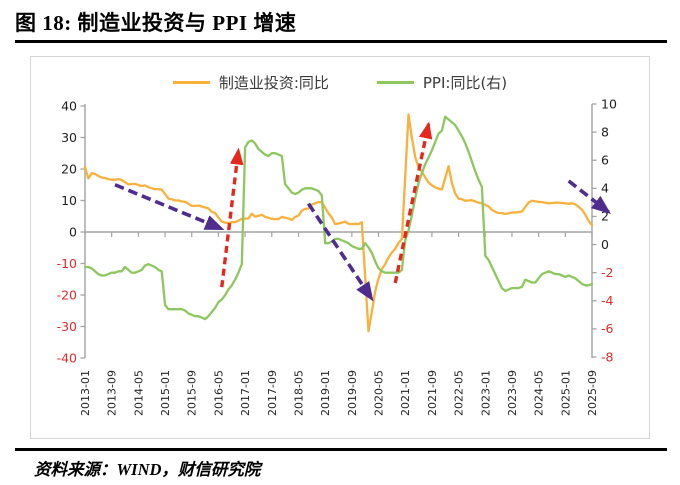 The height and width of the screenshot is (485, 680). I want to click on title-rule, so click(341, 41).